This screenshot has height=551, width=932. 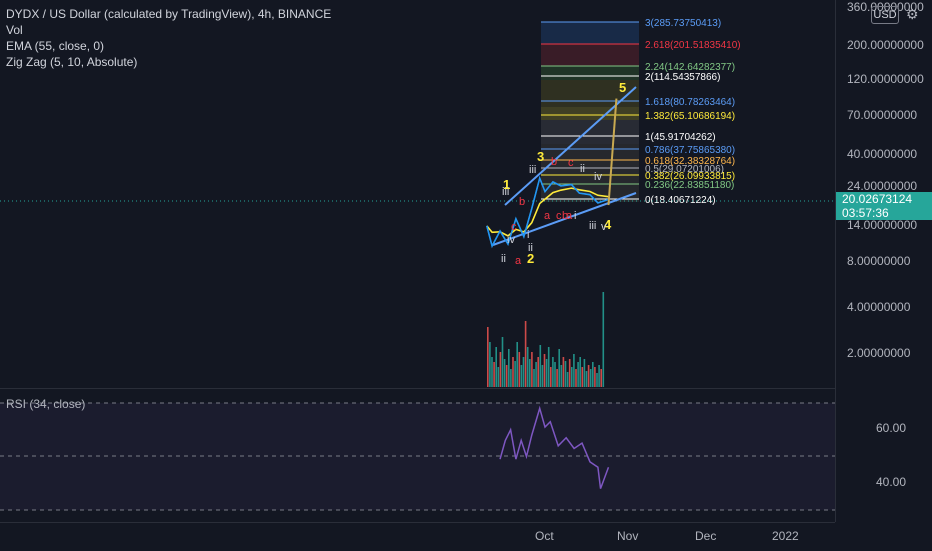 I want to click on rsi-legend: RSI (34, close), so click(x=46, y=404).